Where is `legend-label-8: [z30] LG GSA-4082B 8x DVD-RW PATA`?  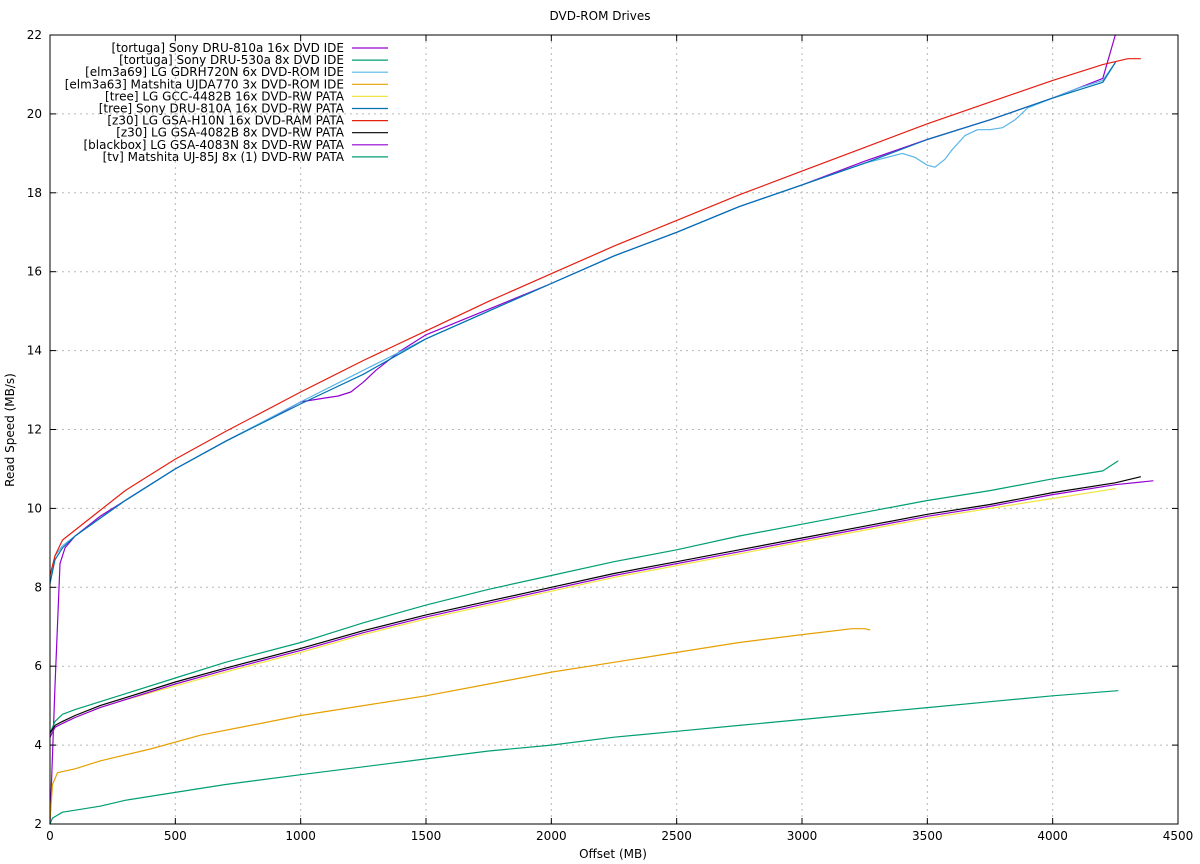
legend-label-8: [z30] LG GSA-4082B 8x DVD-RW PATA is located at coordinates (230, 133).